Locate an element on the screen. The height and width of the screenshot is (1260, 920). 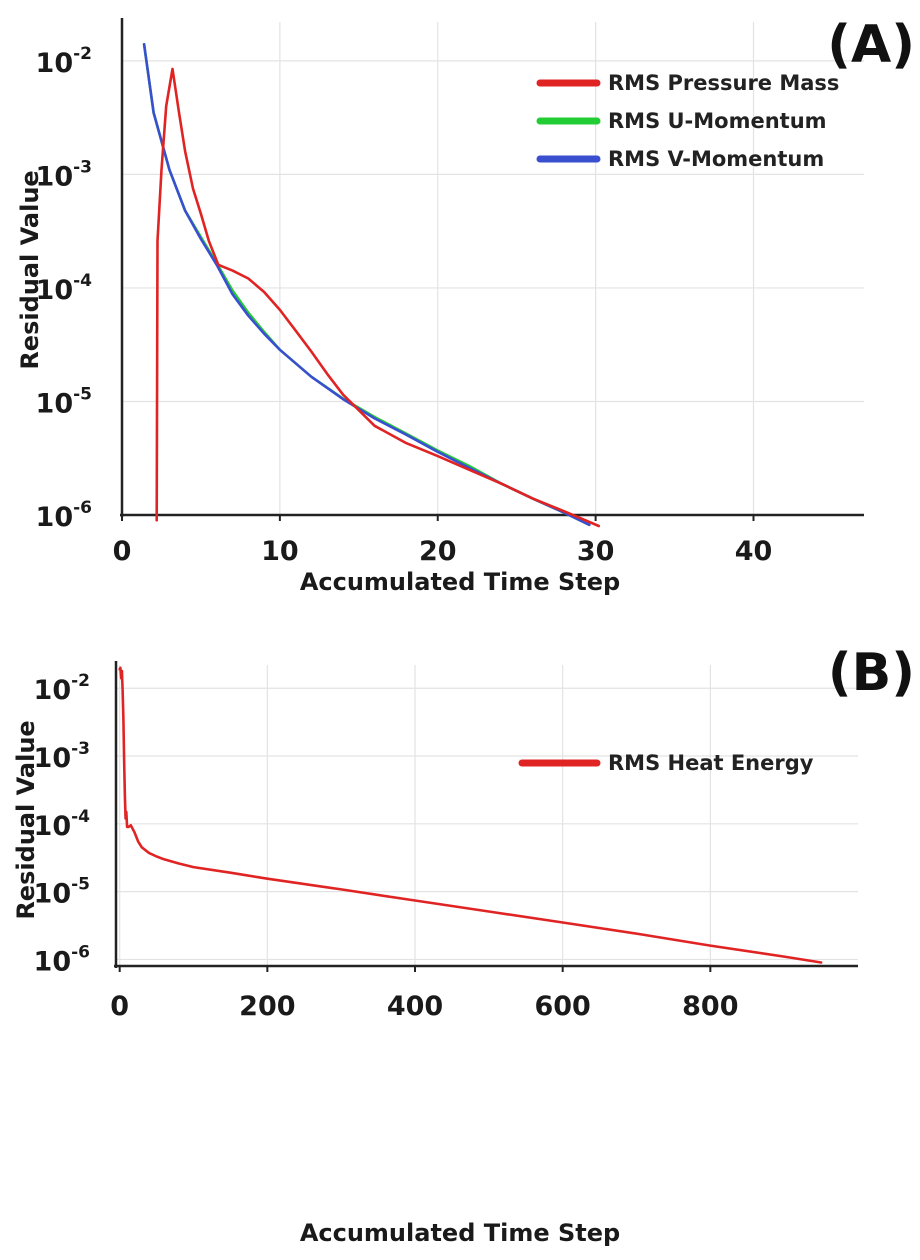
x-tick-label: 400 is located at coordinates (415, 1006).